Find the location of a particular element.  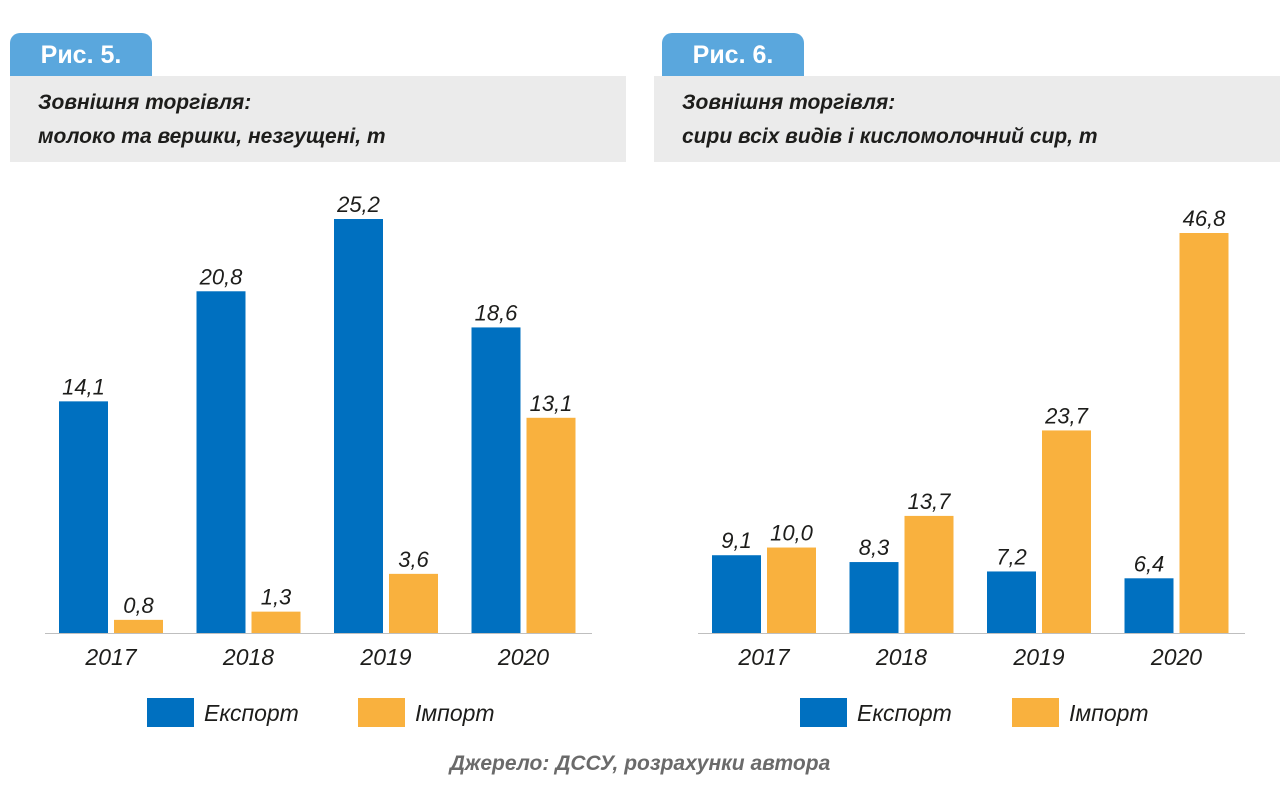

import-value-label-2020: 13,1 is located at coordinates (551, 403).